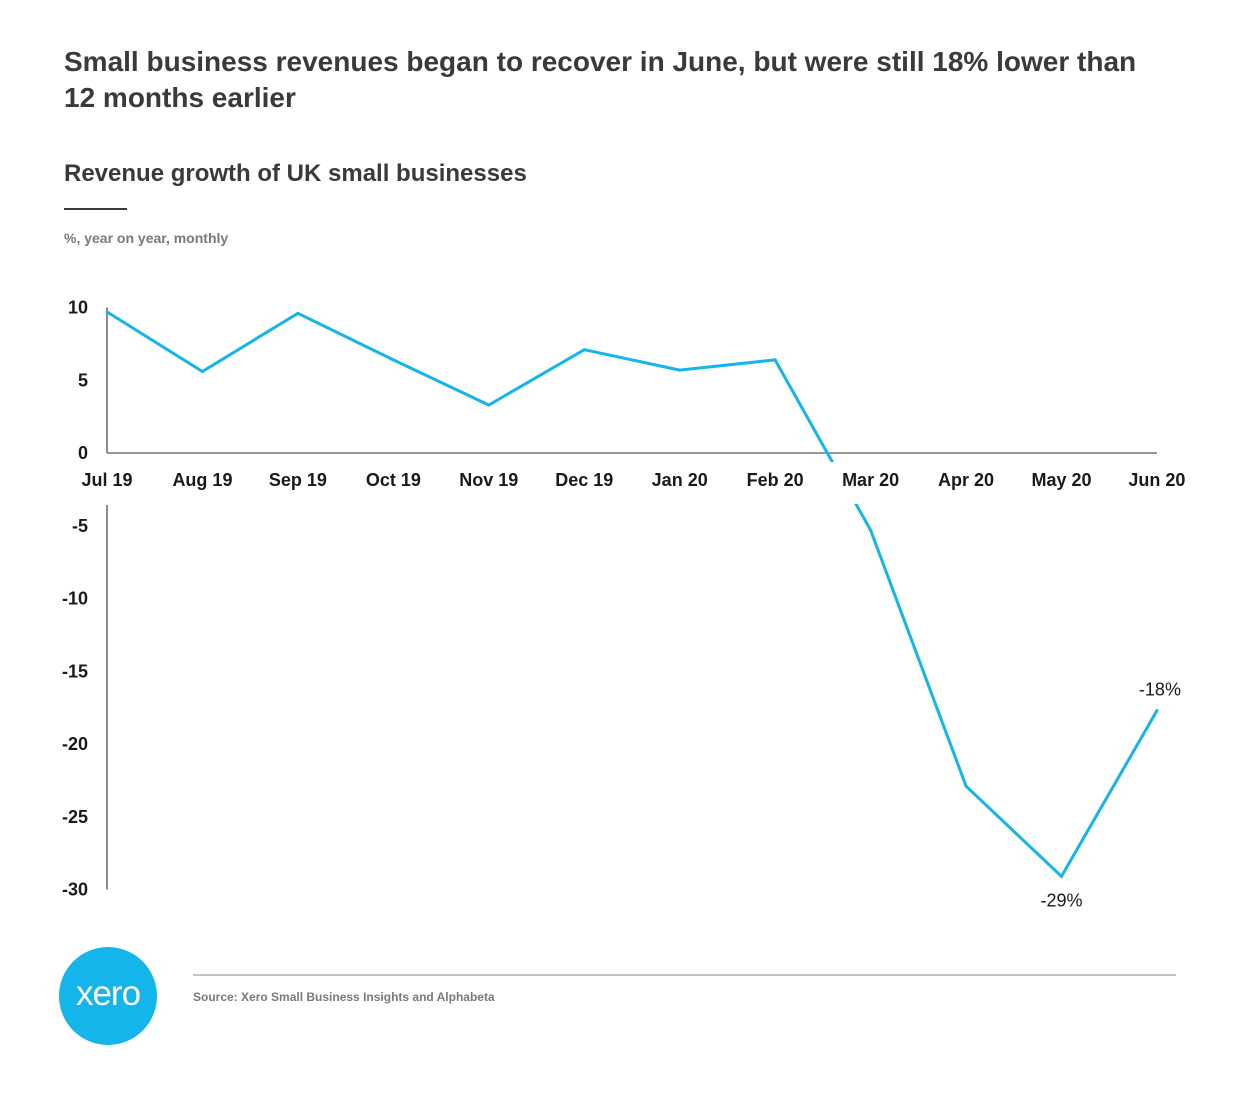  I want to click on x-tick-label: May 20, so click(1061, 480).